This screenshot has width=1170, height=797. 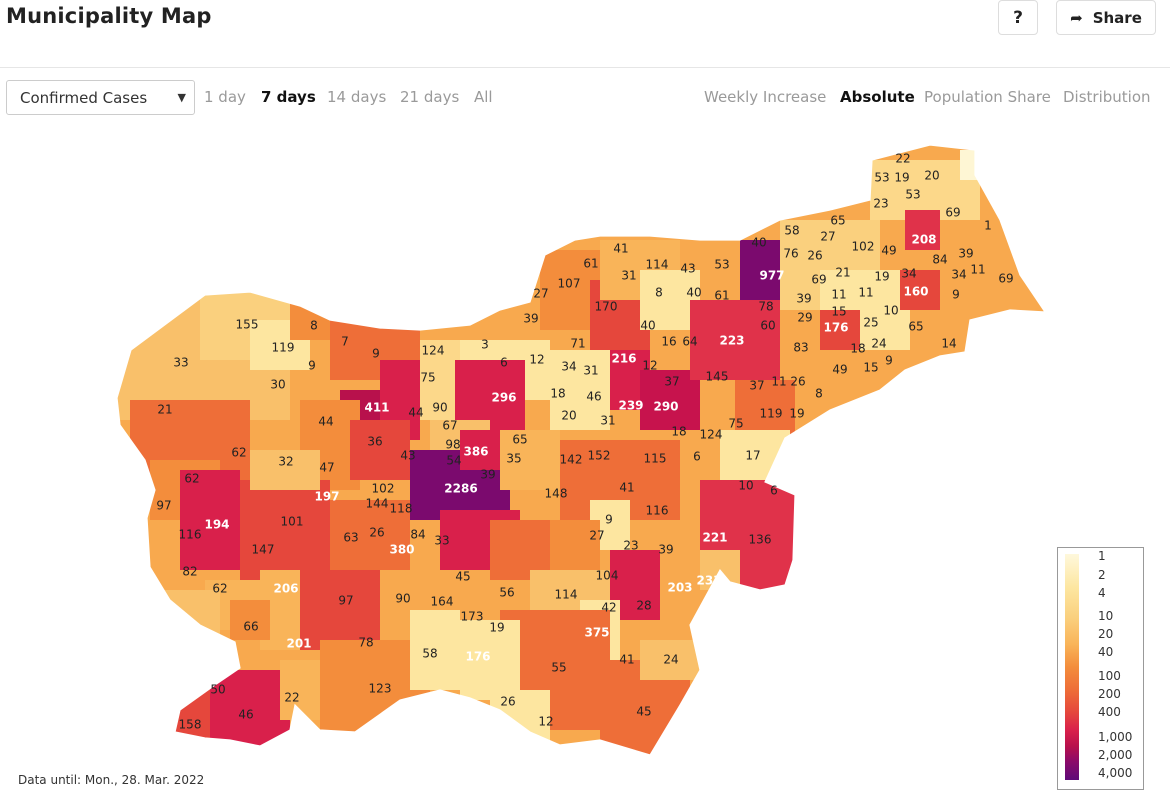 I want to click on municipality-value-label: 8, so click(x=659, y=293).